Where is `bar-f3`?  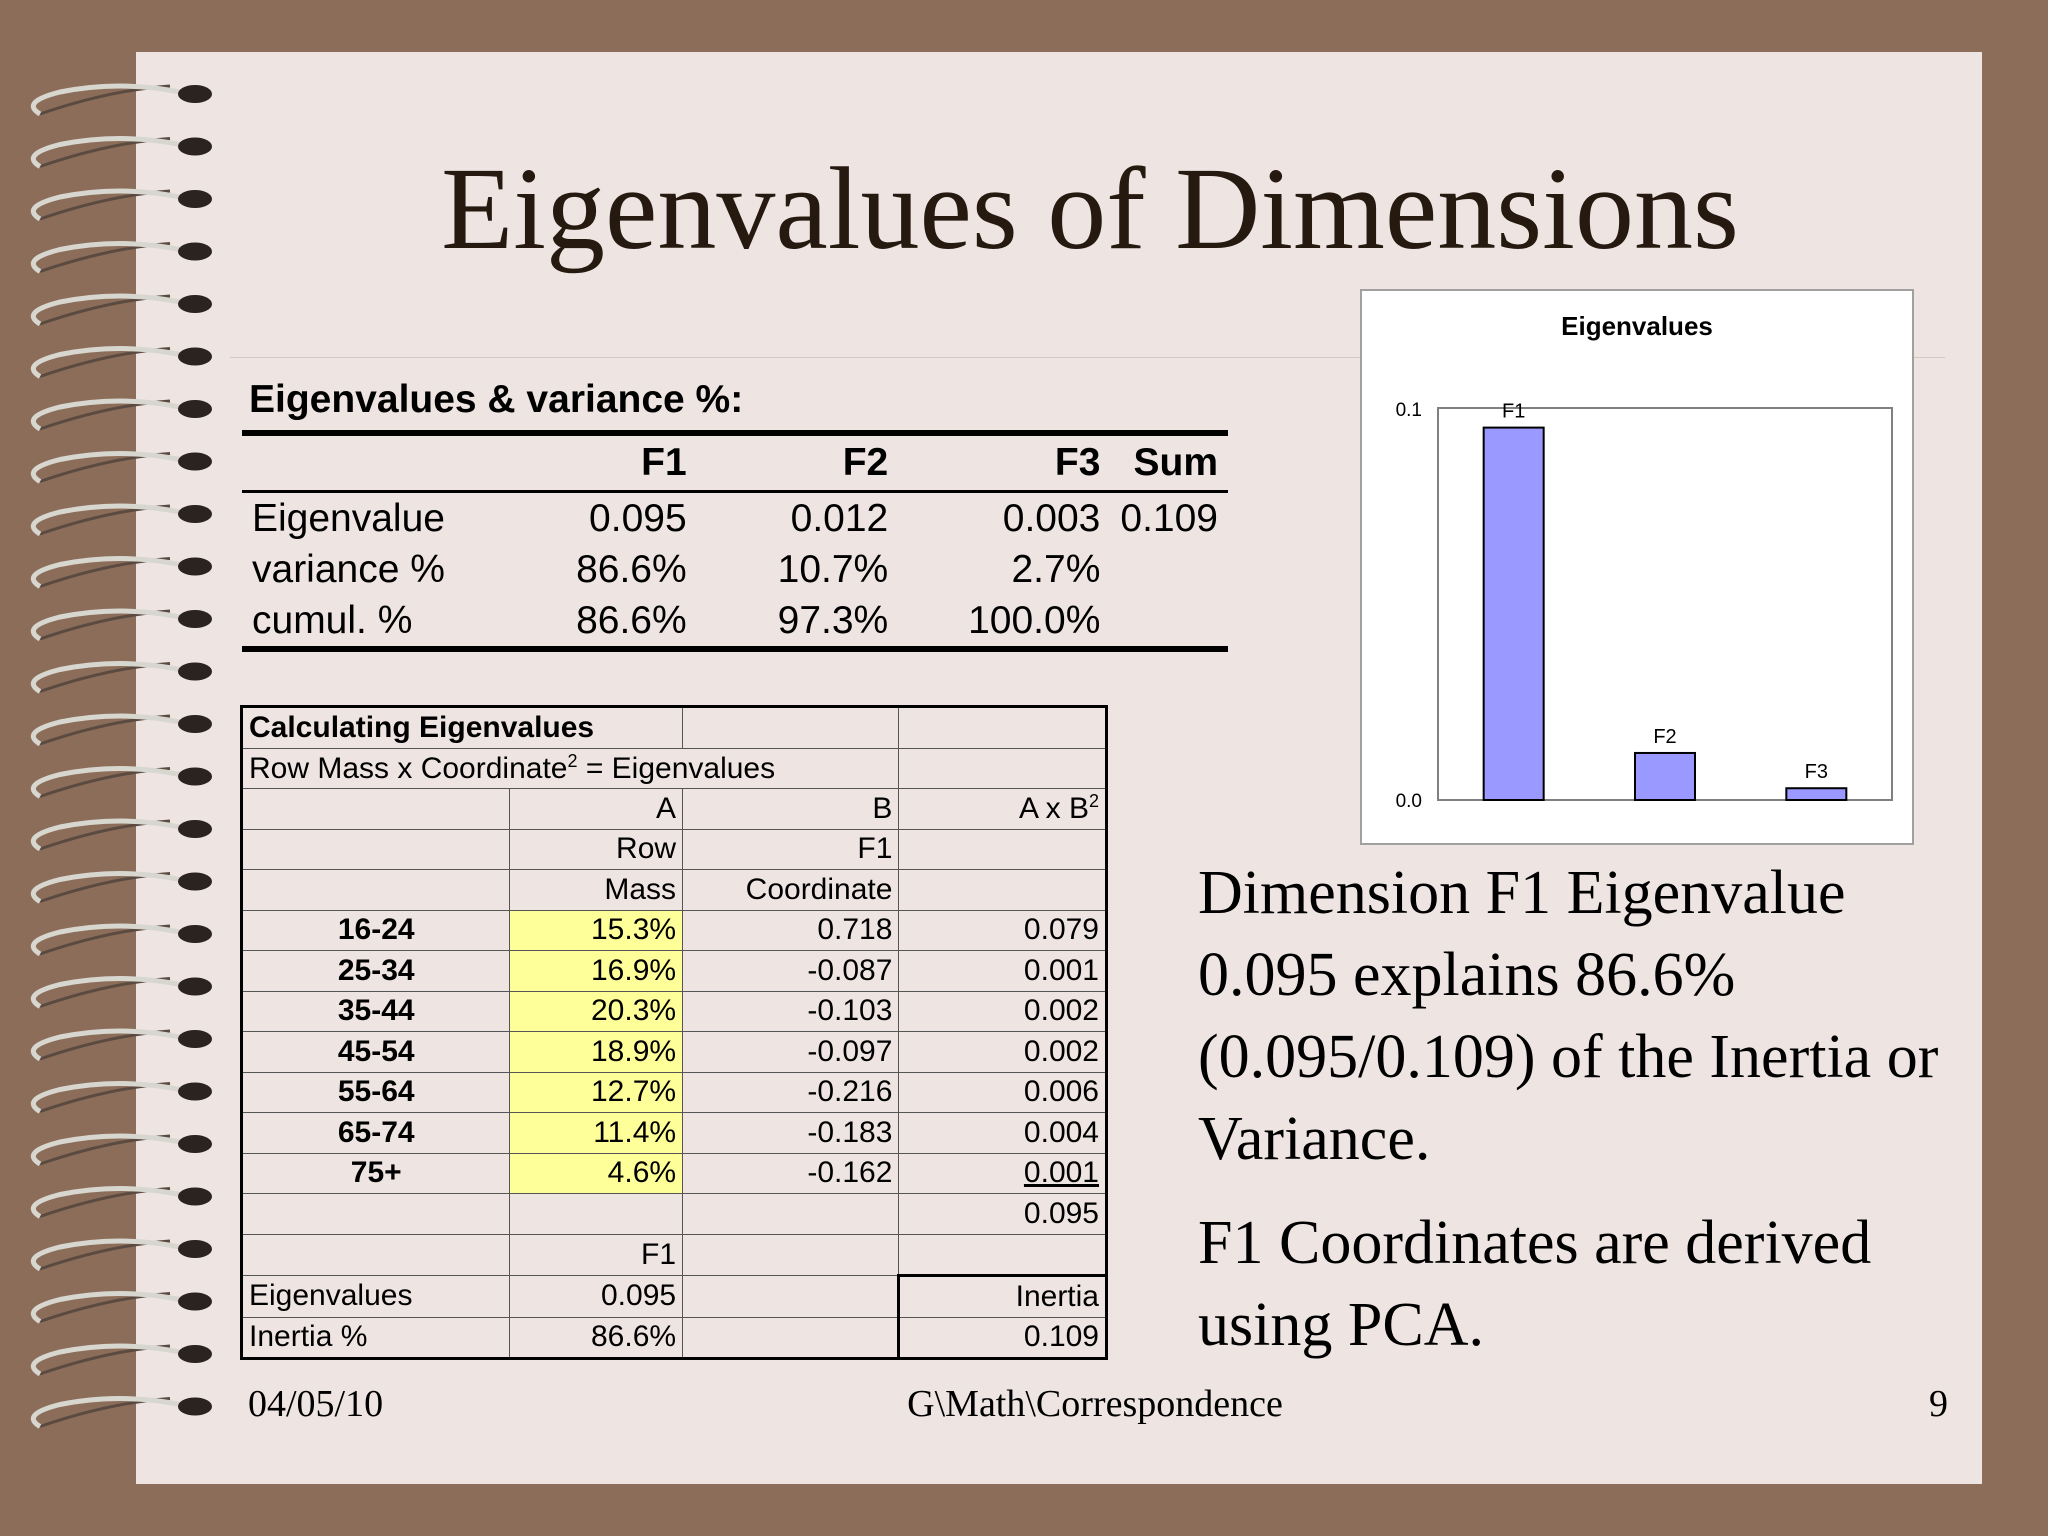
bar-f3 is located at coordinates (1816, 794).